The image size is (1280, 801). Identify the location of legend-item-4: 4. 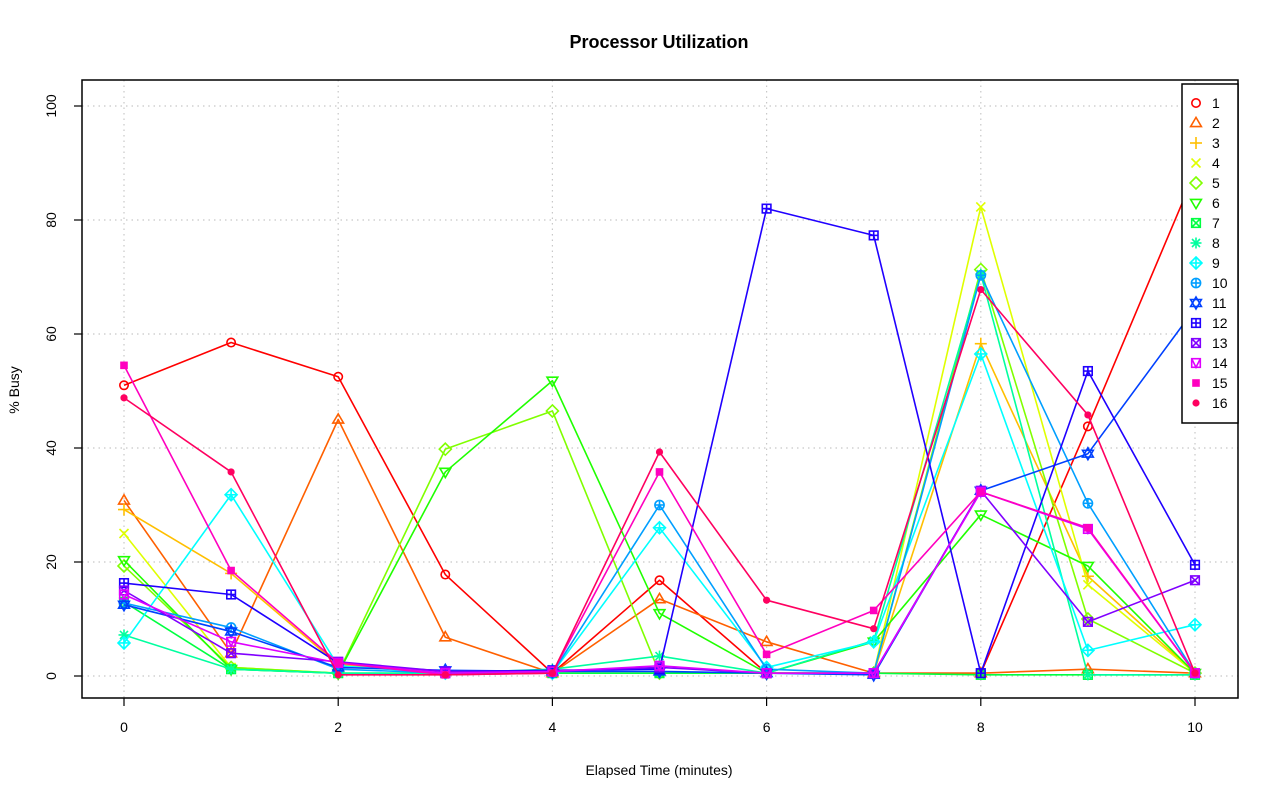
(1205, 163).